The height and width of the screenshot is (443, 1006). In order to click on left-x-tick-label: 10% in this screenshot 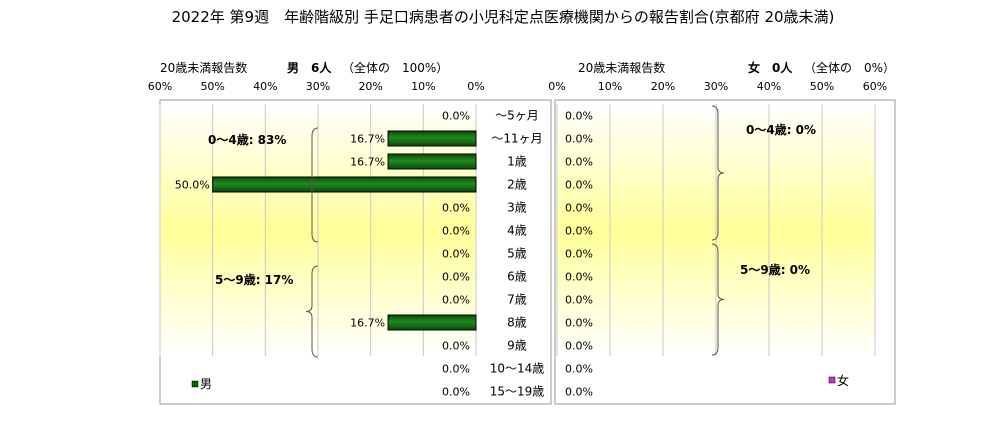, I will do `click(423, 86)`.